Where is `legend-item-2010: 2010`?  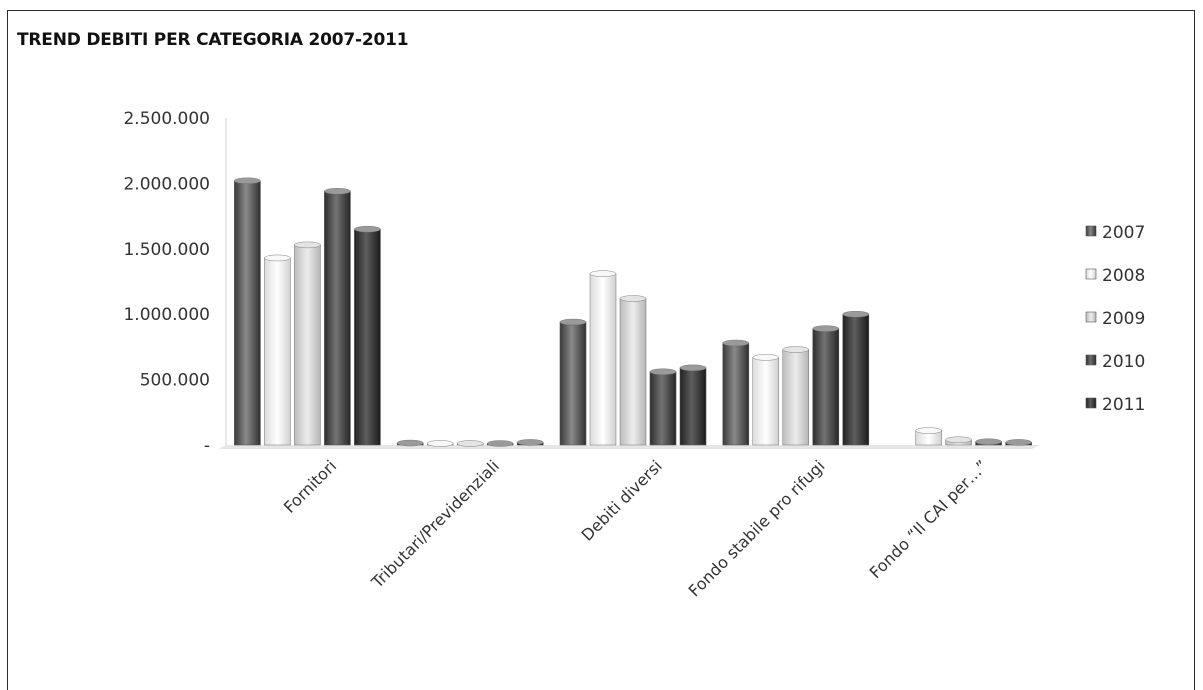
legend-item-2010: 2010 is located at coordinates (1115, 362).